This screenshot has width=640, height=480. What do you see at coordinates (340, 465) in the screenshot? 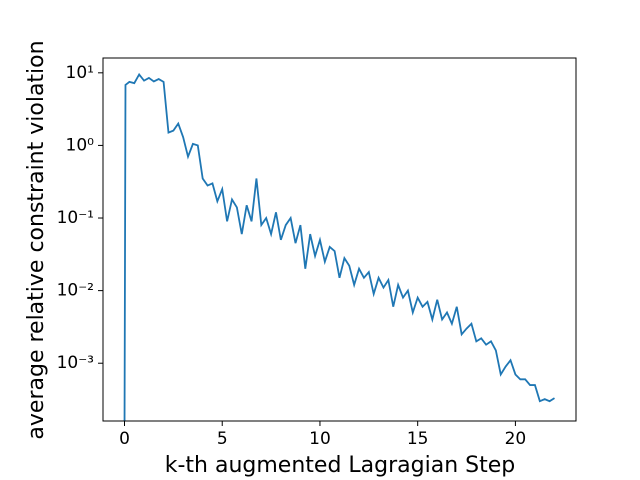
I see `x-axis-label: k-th augmented Lagragian Step` at bounding box center [340, 465].